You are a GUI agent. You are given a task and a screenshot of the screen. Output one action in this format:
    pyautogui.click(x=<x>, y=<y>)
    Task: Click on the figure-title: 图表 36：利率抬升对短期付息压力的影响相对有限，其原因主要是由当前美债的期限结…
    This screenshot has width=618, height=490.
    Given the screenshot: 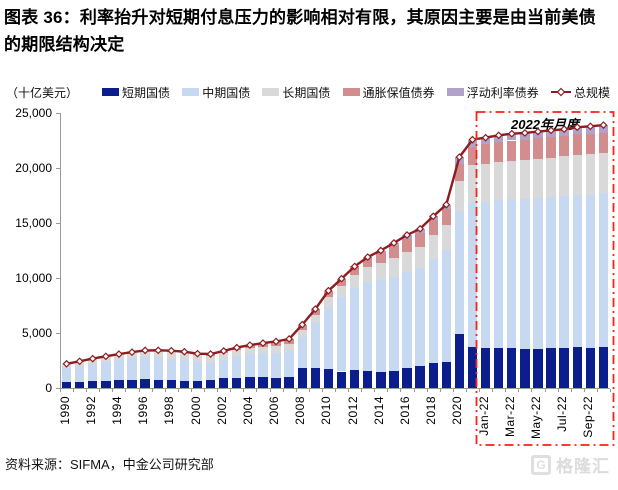 What is the action you would take?
    pyautogui.click(x=300, y=31)
    